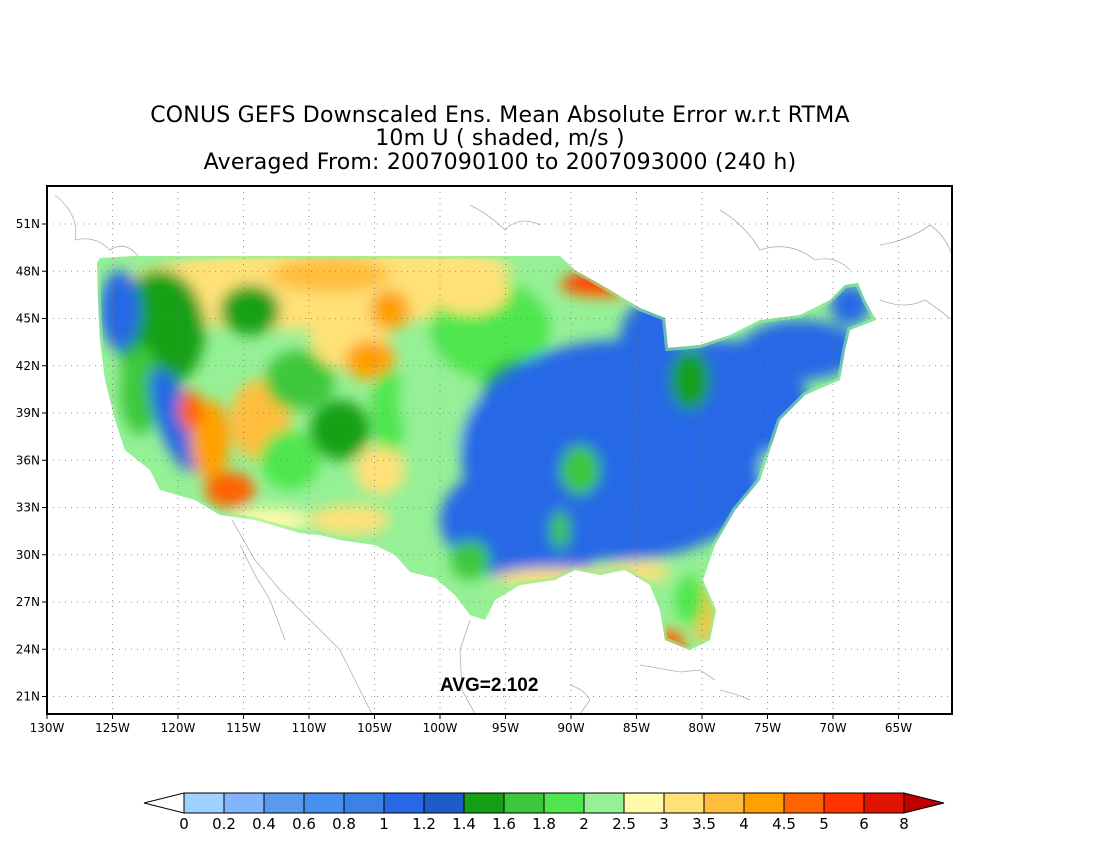  I want to click on colorbar-label: 2, so click(584, 824).